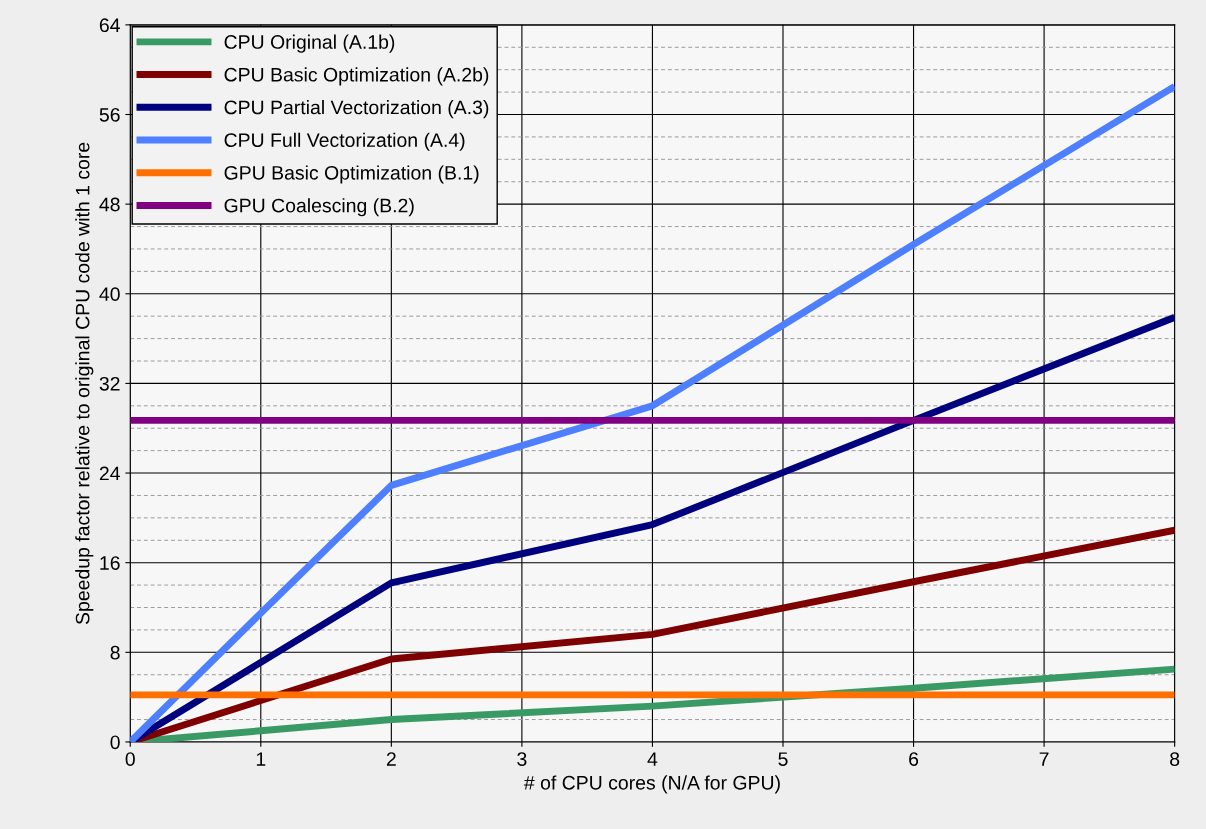  I want to click on y-tick-label: 48, so click(109, 204).